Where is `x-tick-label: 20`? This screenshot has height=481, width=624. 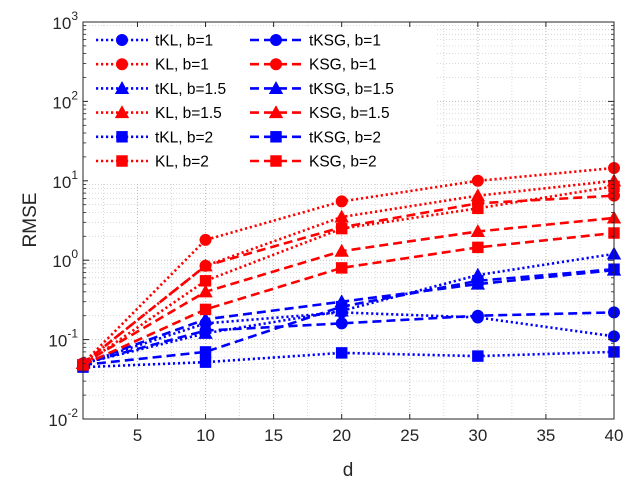
x-tick-label: 20 is located at coordinates (341, 435).